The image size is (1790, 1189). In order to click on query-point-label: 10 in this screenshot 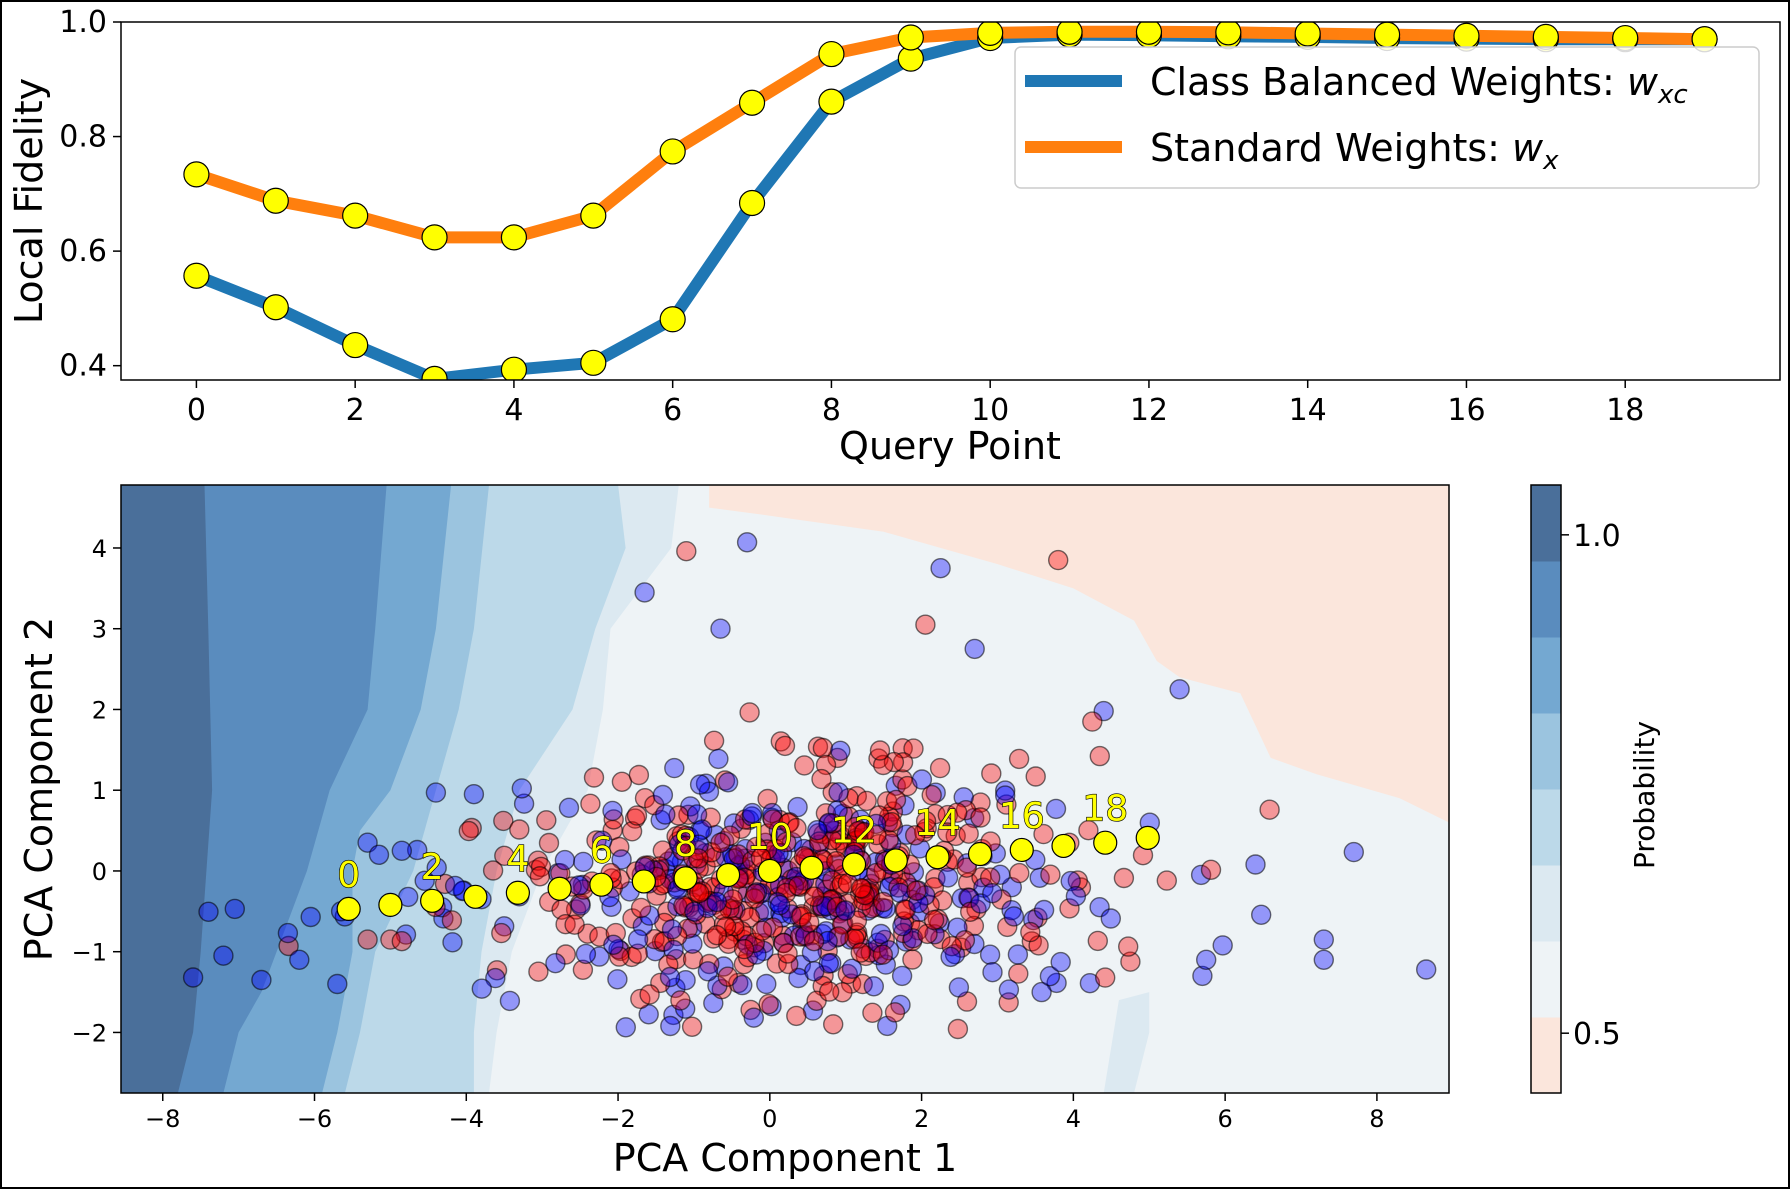, I will do `click(770, 837)`.